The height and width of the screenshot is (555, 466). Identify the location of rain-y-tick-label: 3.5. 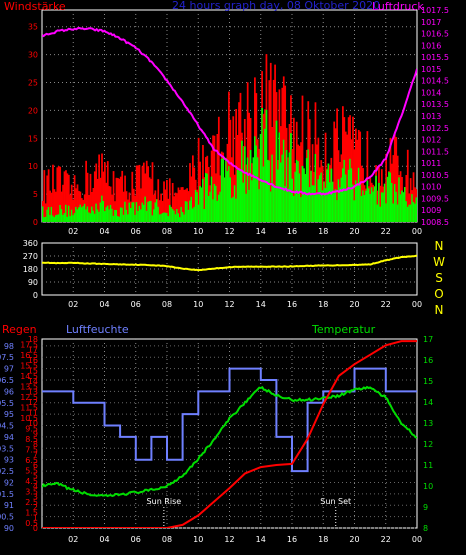
(31, 491).